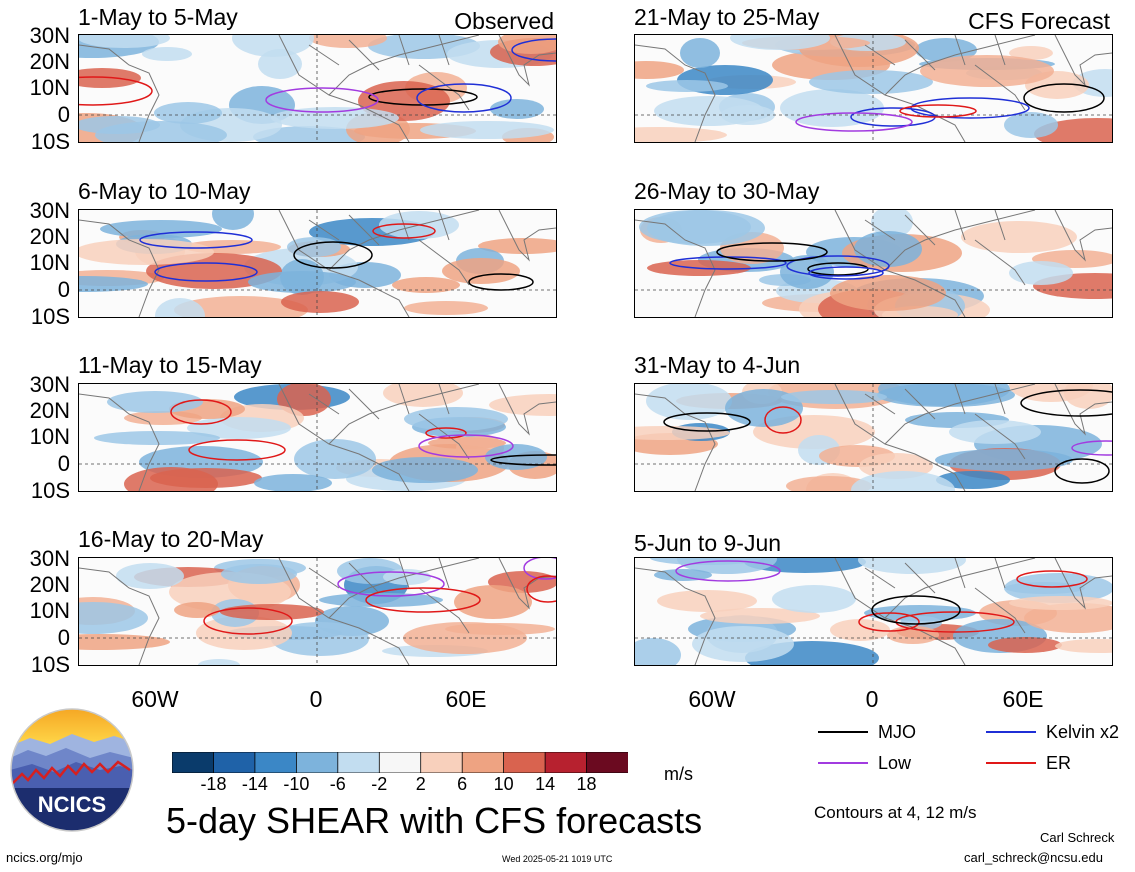 The image size is (1135, 872). I want to click on footer-url: ncics.org/mjo, so click(44, 857).